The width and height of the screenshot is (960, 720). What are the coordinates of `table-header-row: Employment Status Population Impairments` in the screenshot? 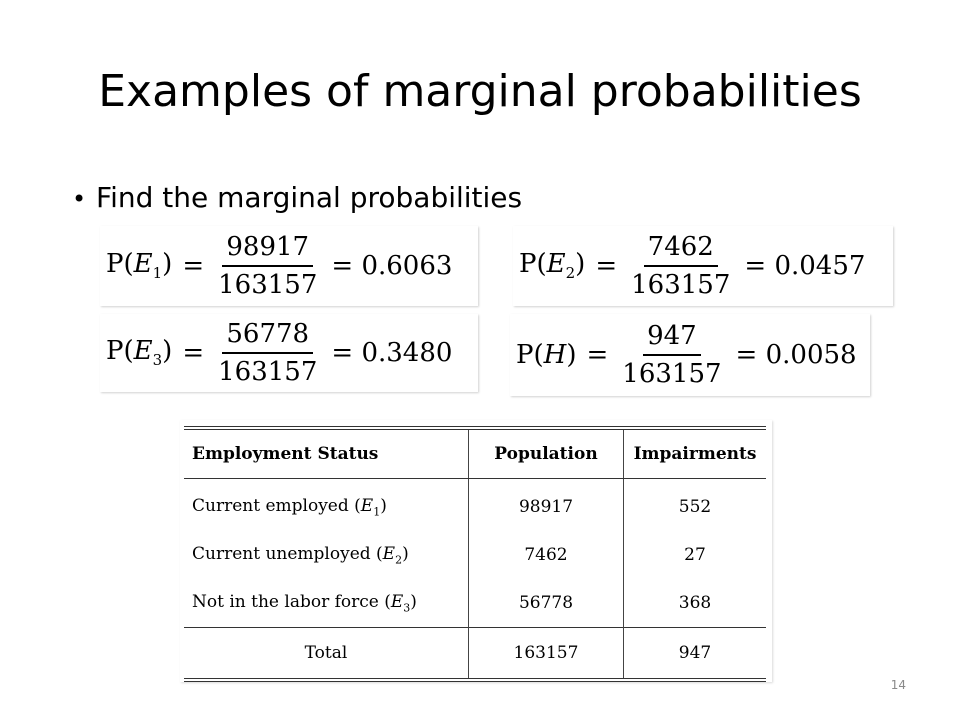 It's located at (475, 452).